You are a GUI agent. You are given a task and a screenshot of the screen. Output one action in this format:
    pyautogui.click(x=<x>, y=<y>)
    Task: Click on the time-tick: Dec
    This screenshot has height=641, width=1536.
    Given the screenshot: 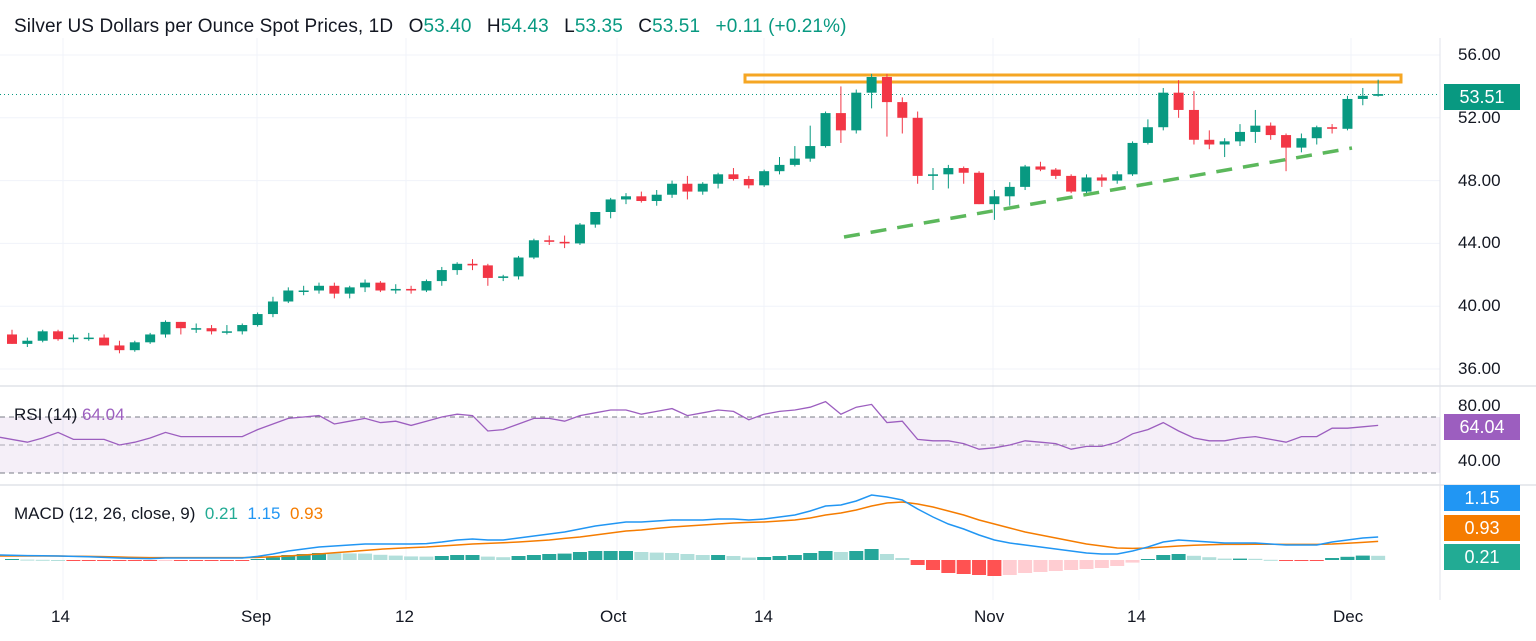 What is the action you would take?
    pyautogui.click(x=1348, y=616)
    